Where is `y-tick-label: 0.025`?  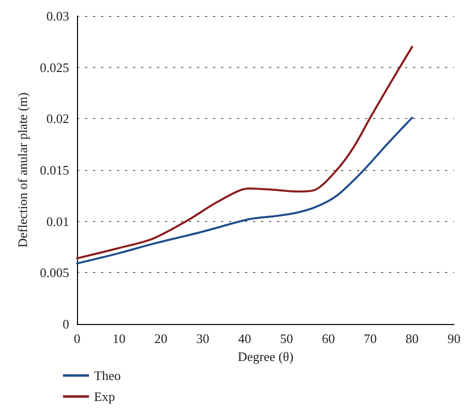 y-tick-label: 0.025 is located at coordinates (55, 67).